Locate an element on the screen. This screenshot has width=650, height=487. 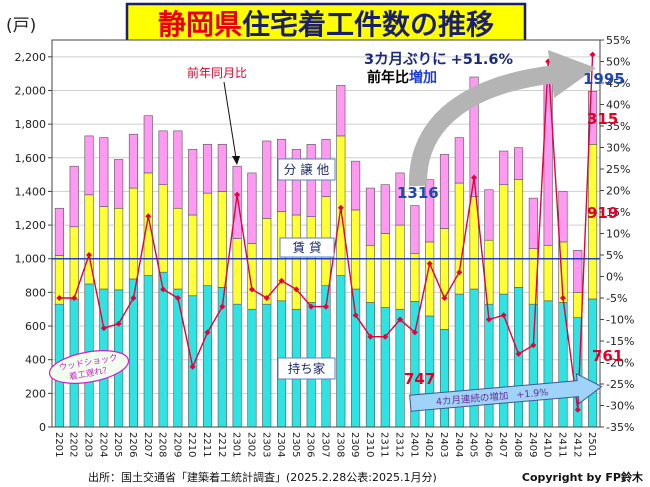
label-rental-text: 賃 貸 is located at coordinates (307, 247).